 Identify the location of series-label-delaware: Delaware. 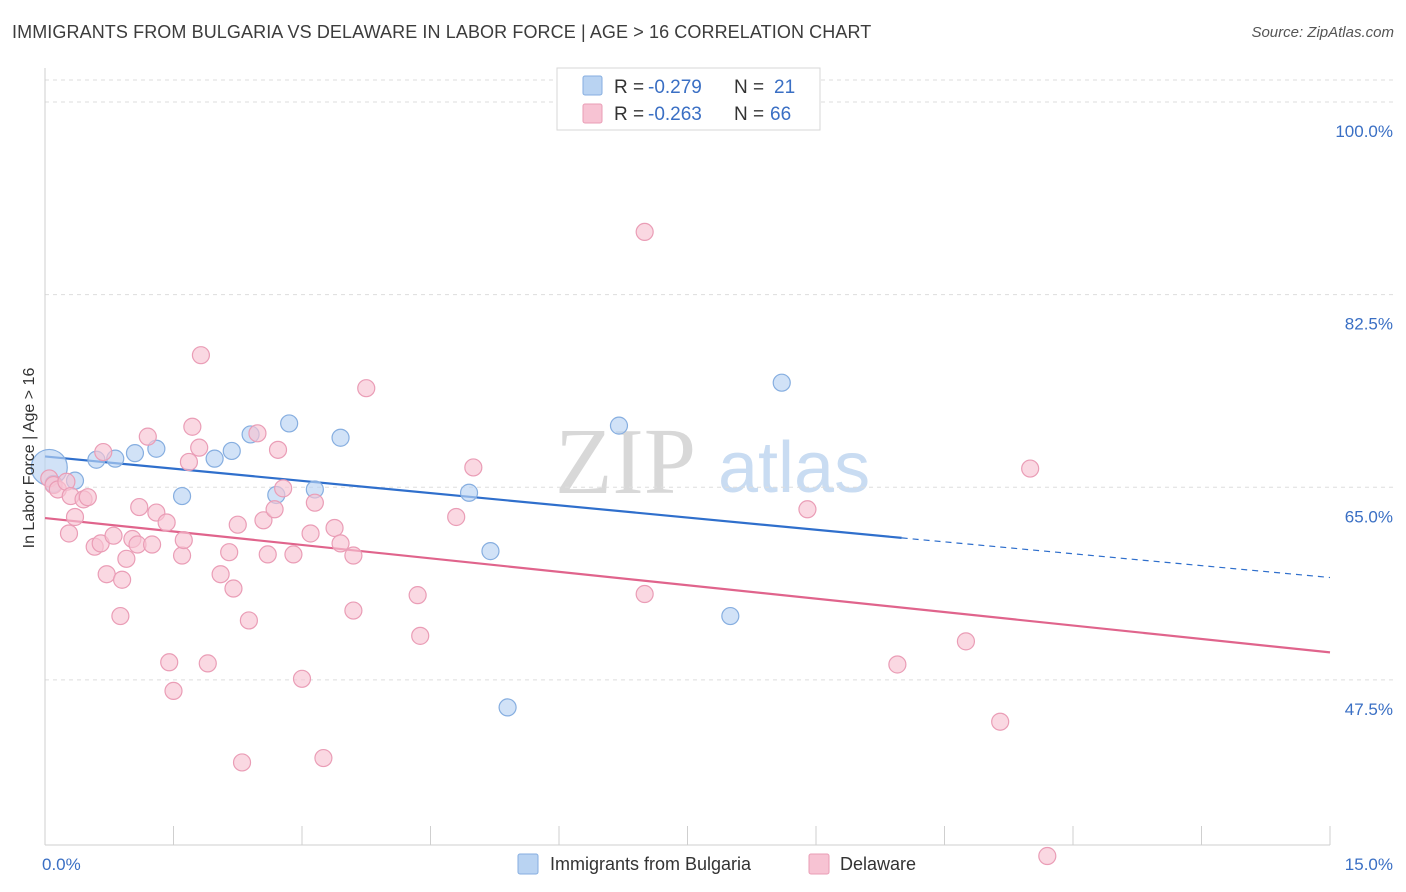
(878, 864).